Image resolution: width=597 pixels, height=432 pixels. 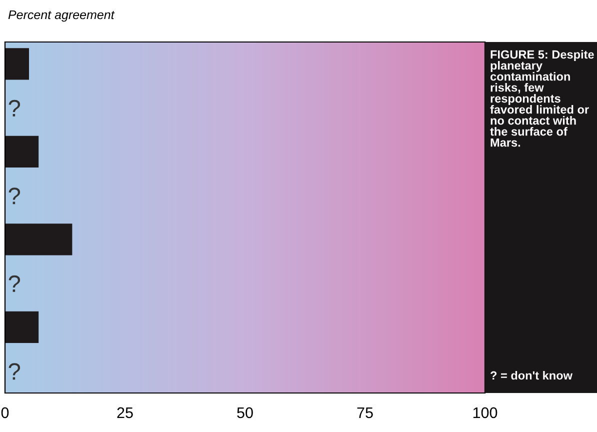 I want to click on text: ? = don't know, so click(x=531, y=375).